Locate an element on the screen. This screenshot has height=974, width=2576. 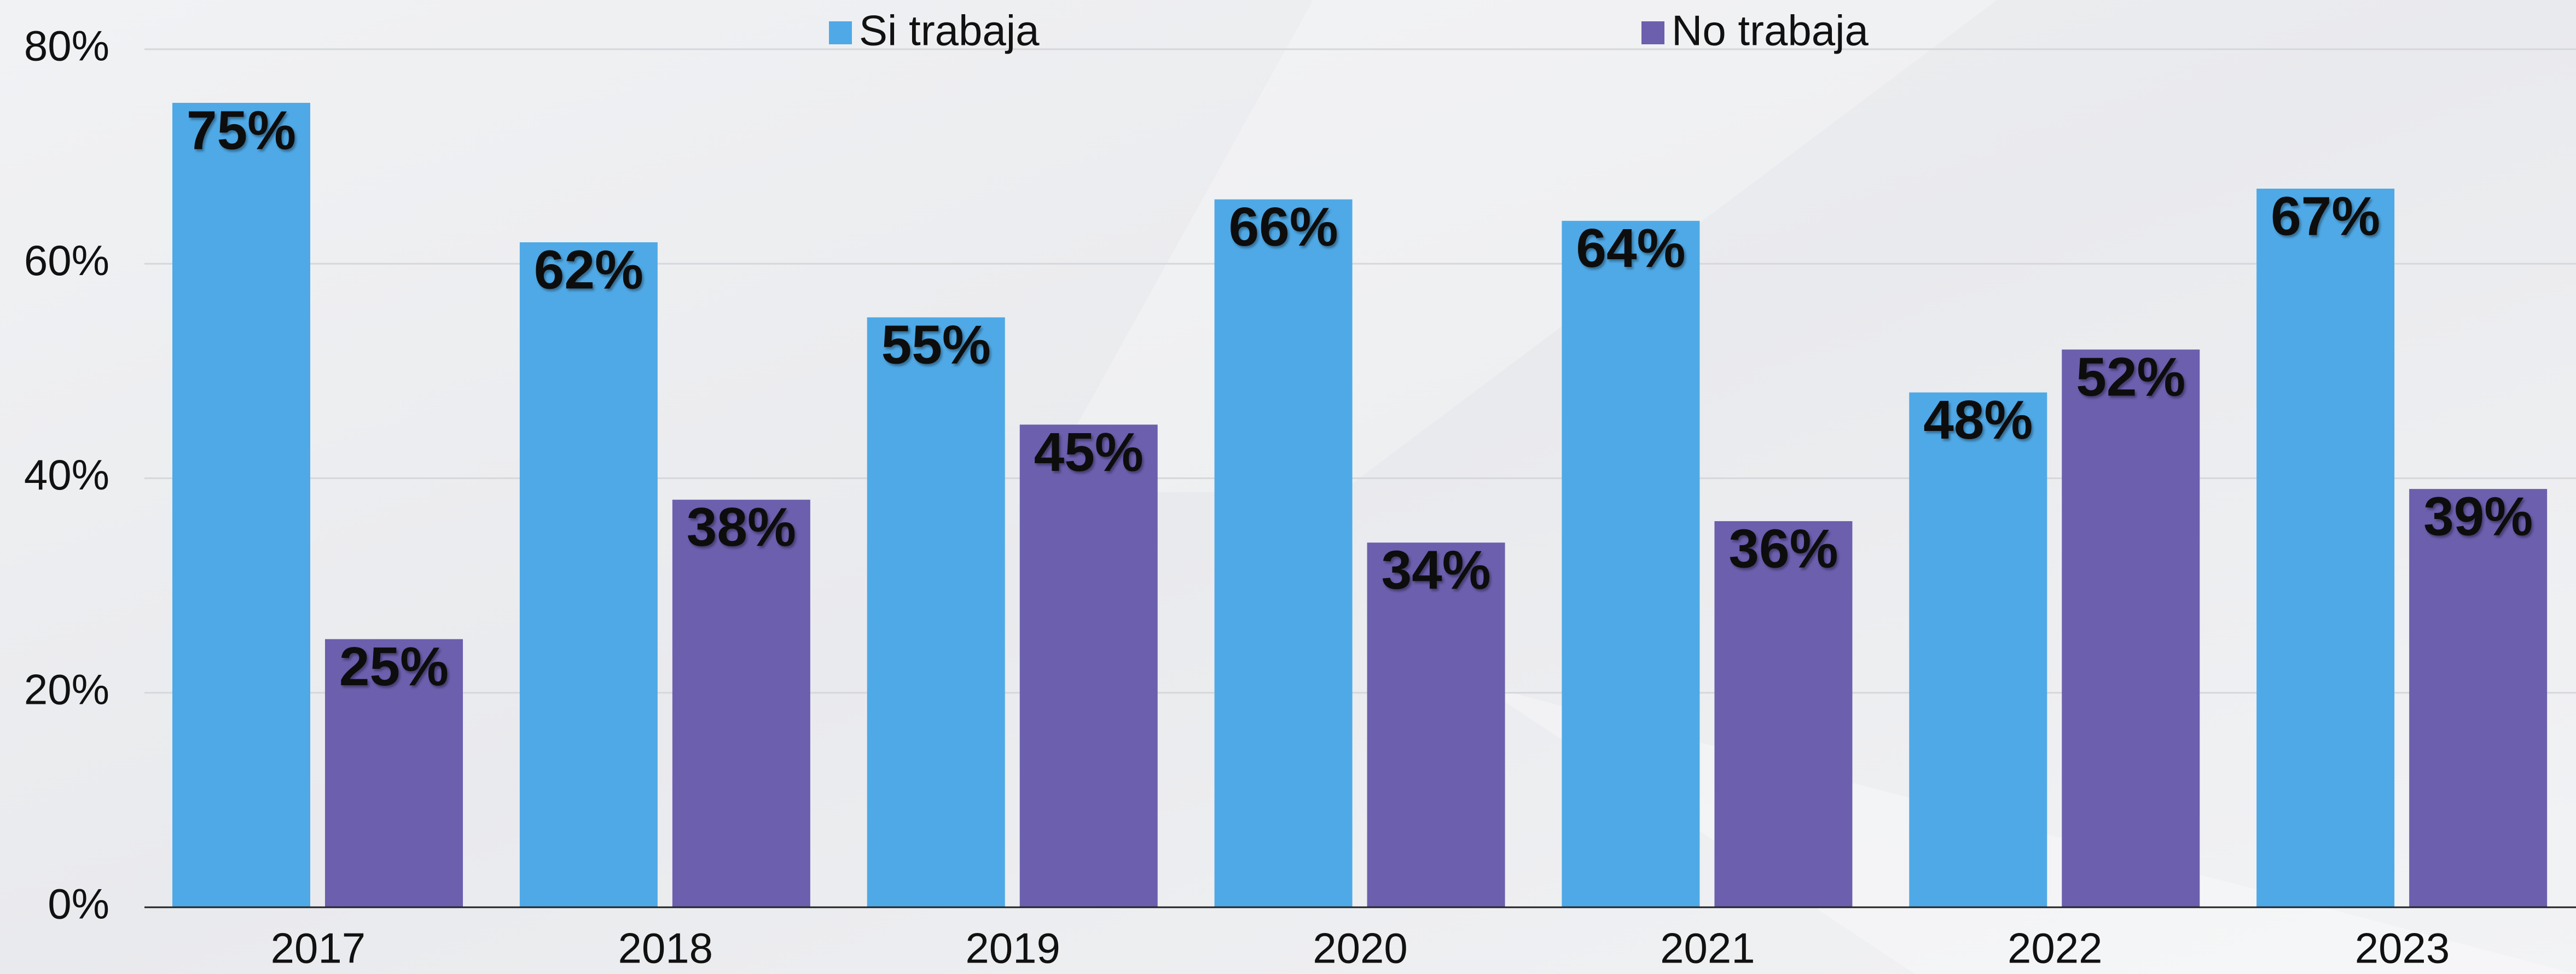
y-tick-label: 0% is located at coordinates (78, 904).